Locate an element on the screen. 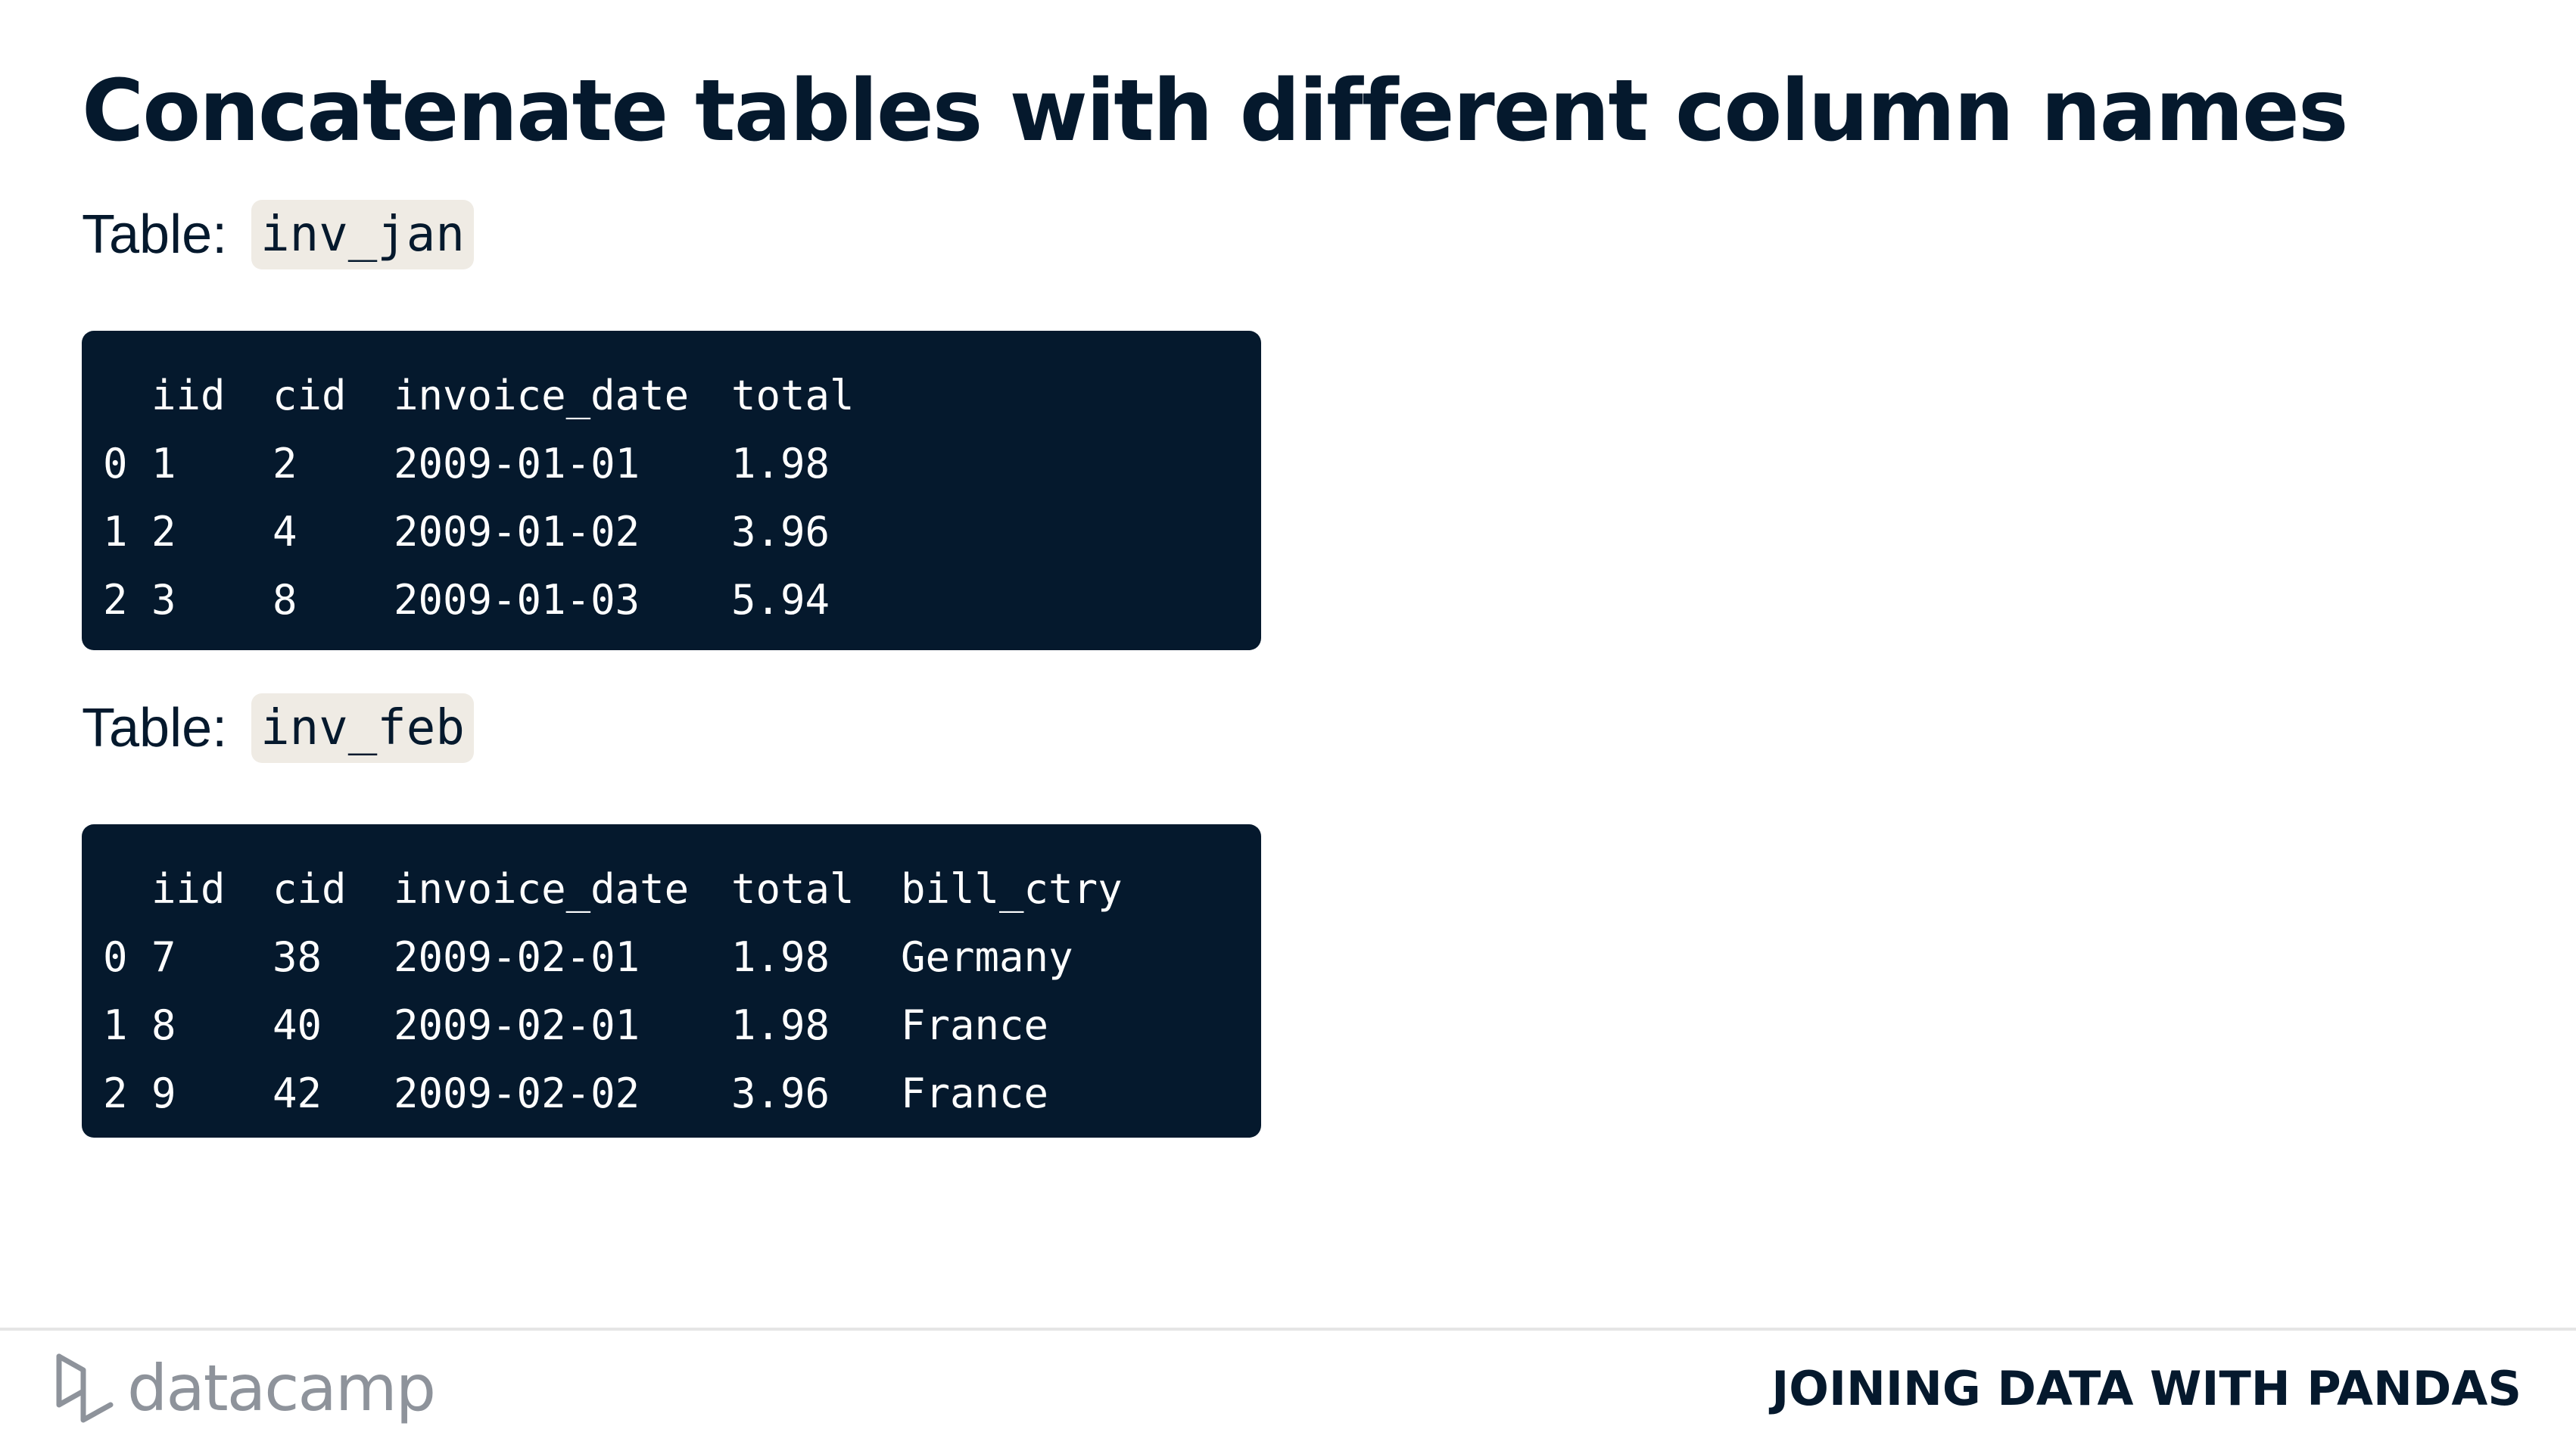 Image resolution: width=2576 pixels, height=1451 pixels. table-cell: 7 is located at coordinates (163, 957).